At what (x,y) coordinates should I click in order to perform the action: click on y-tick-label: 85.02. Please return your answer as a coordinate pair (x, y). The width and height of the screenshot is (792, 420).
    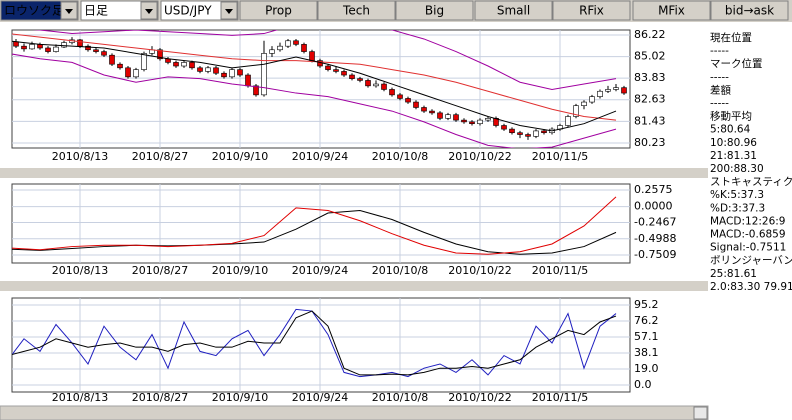
    Looking at the image, I should click on (650, 56).